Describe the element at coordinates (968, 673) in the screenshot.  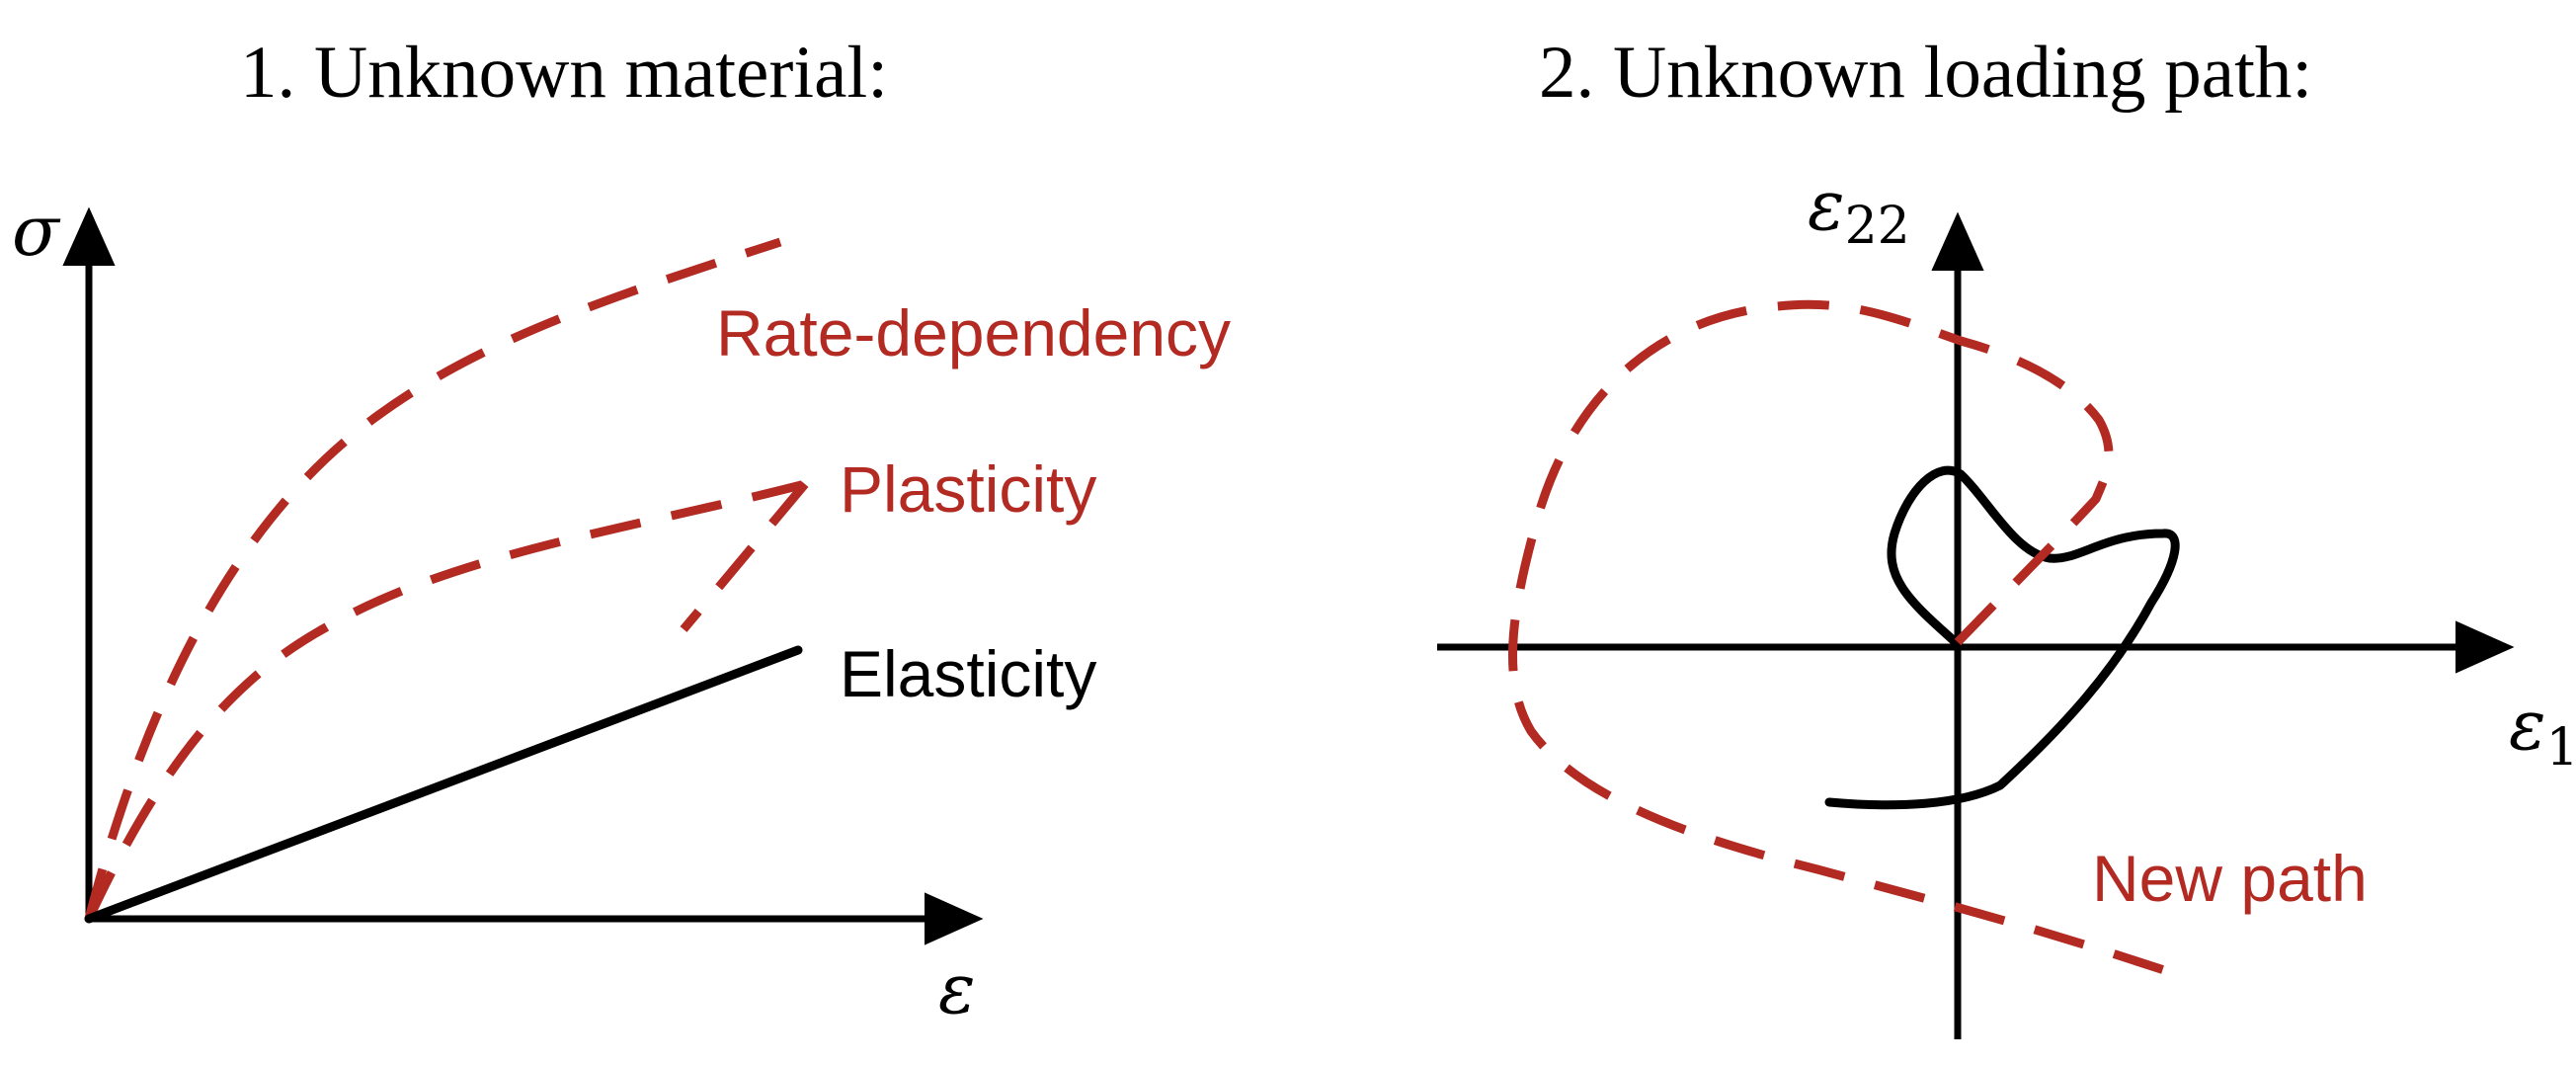
I see `elasticity-label: Elasticity` at that location.